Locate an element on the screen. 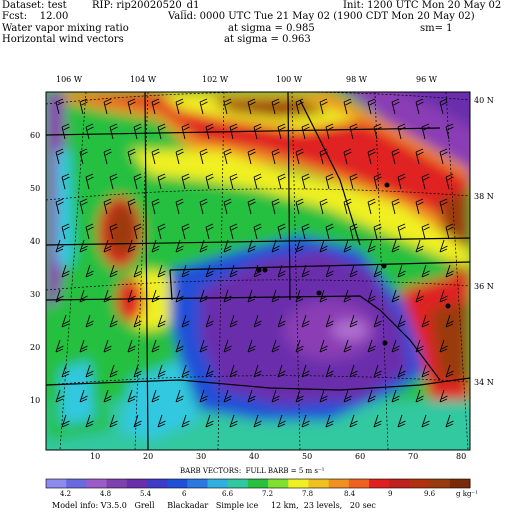 This screenshot has width=512, height=512. colorbar-label: 6 is located at coordinates (184, 494).